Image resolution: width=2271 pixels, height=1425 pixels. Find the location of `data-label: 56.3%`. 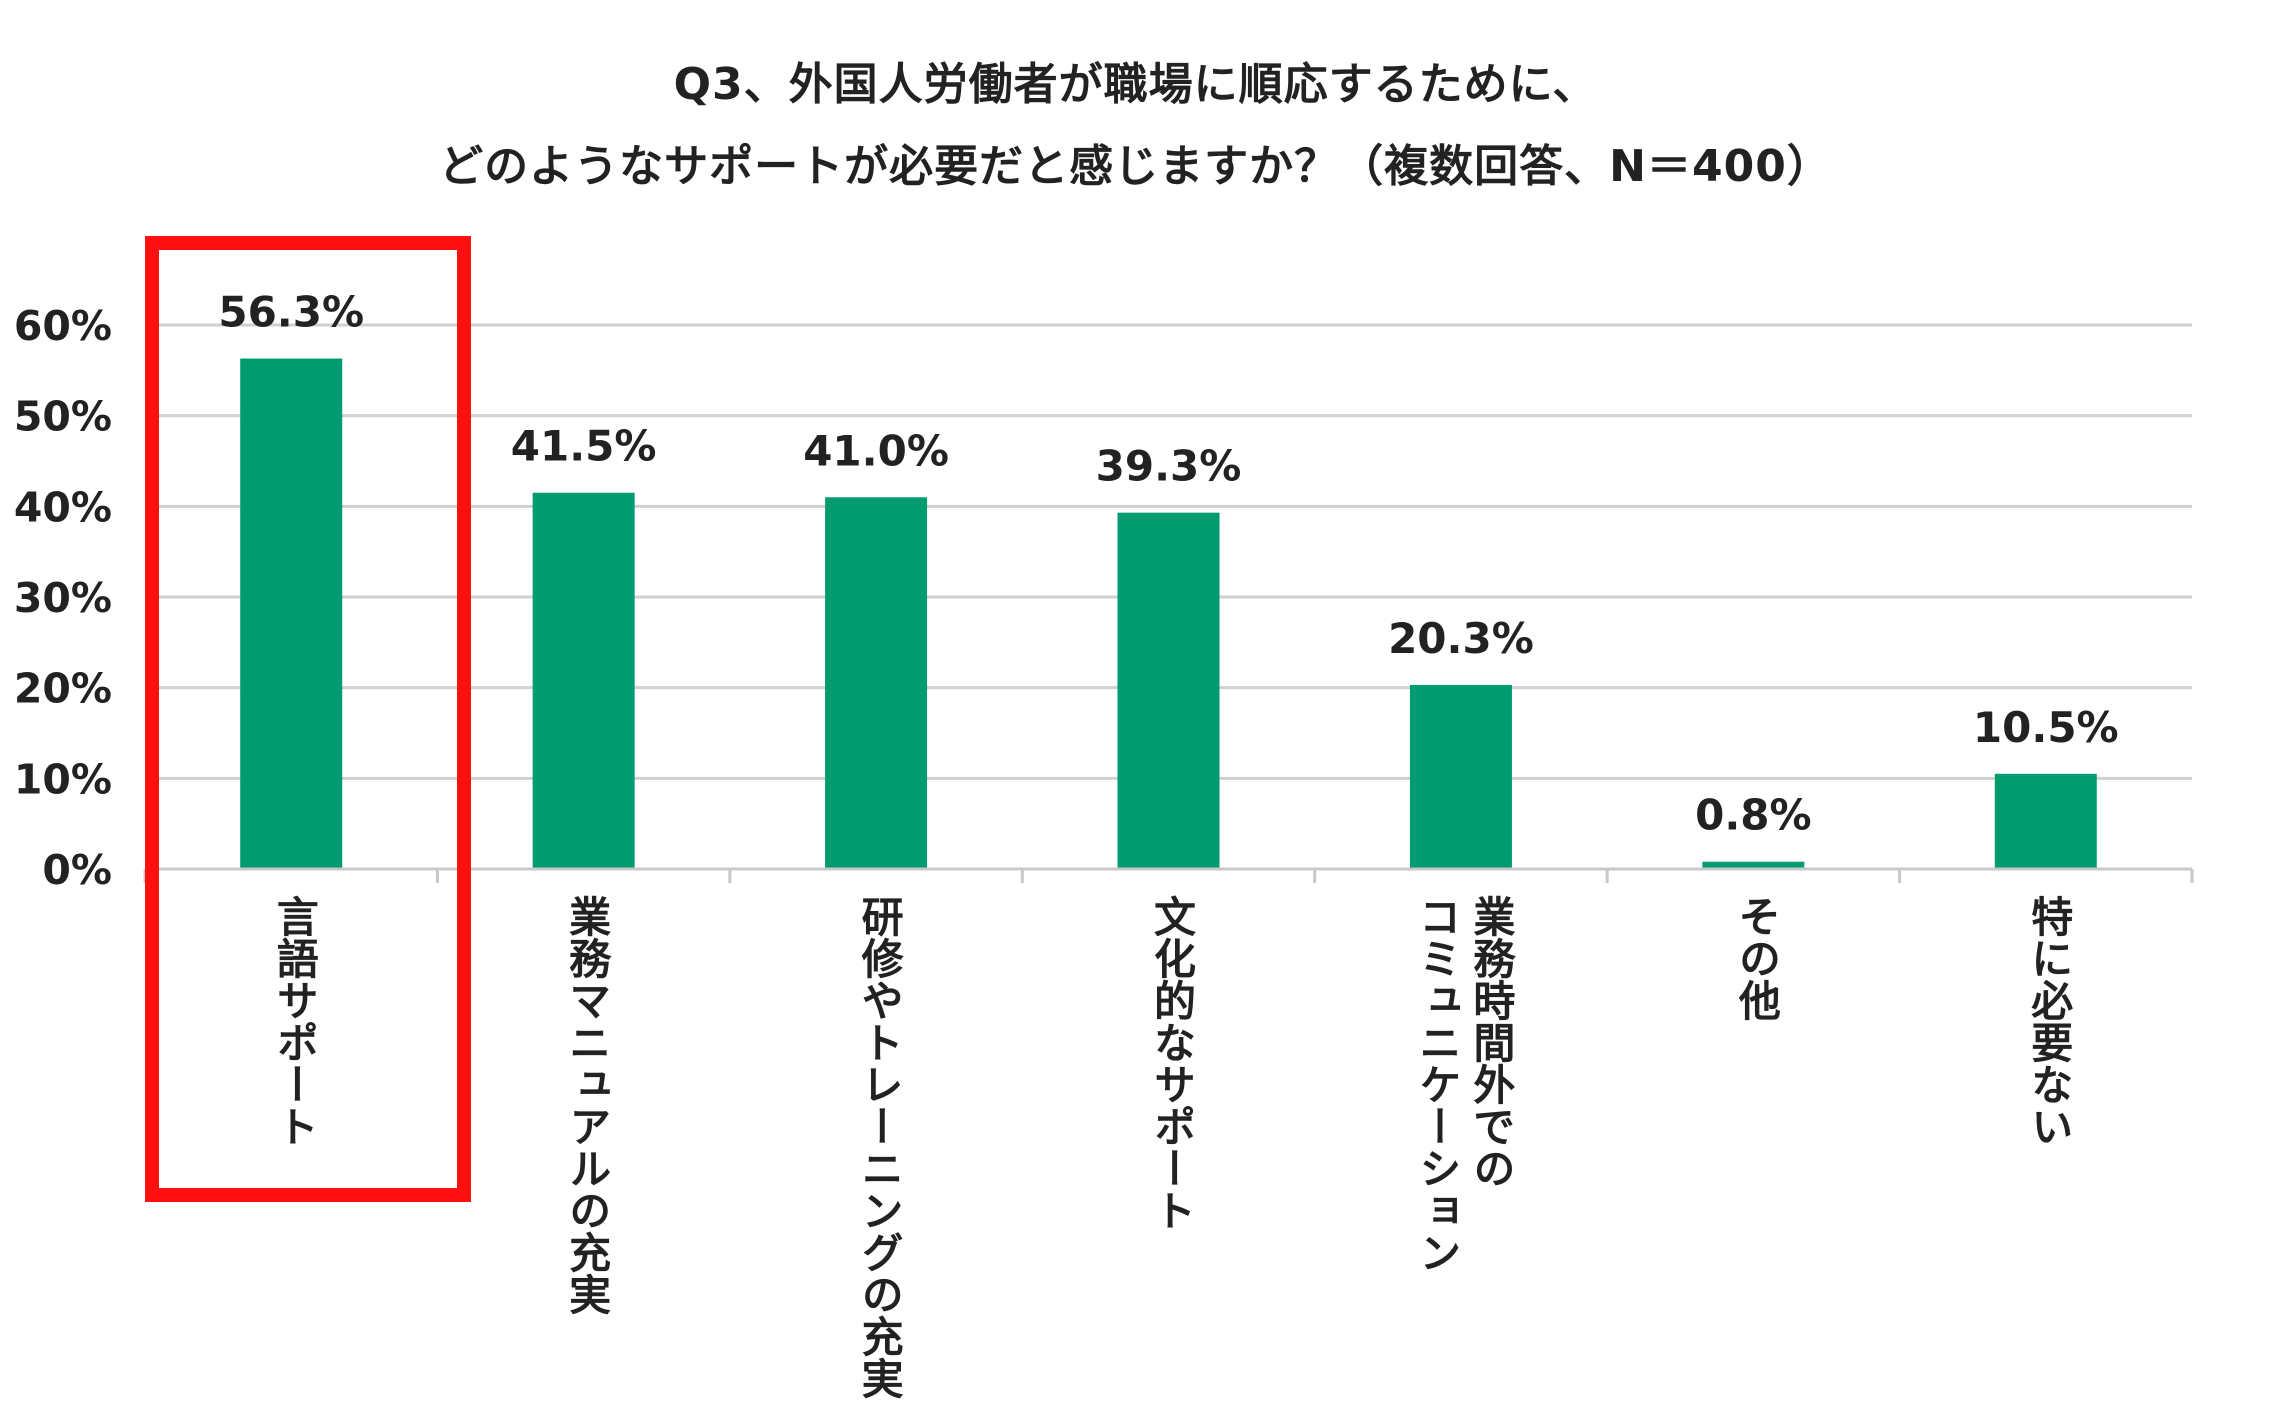

data-label: 56.3% is located at coordinates (291, 312).